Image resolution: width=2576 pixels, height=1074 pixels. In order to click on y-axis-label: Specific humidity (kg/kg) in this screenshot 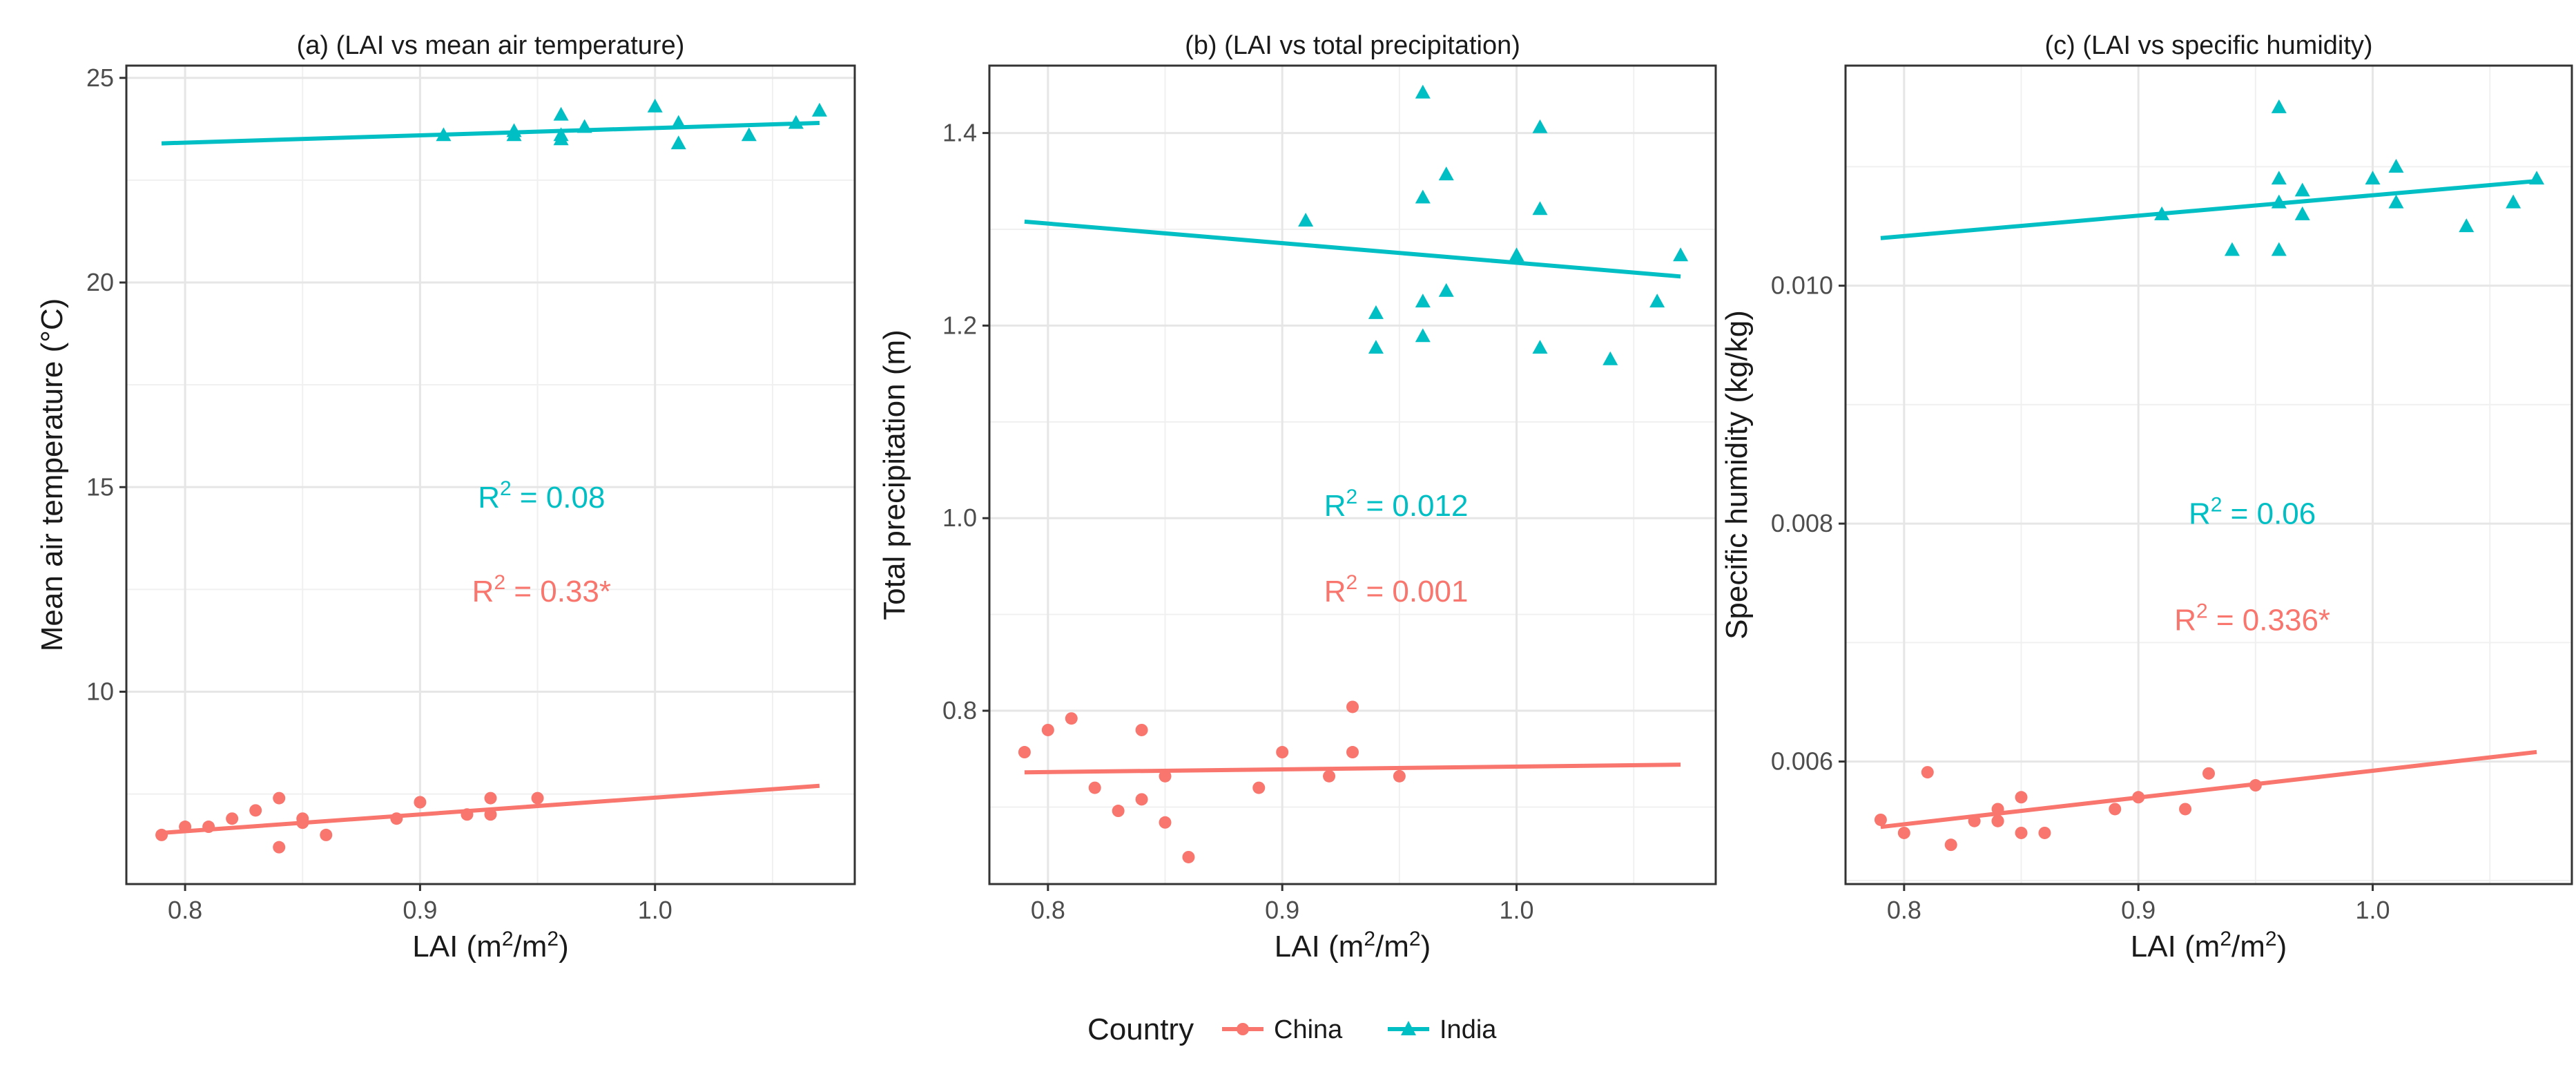, I will do `click(1737, 475)`.